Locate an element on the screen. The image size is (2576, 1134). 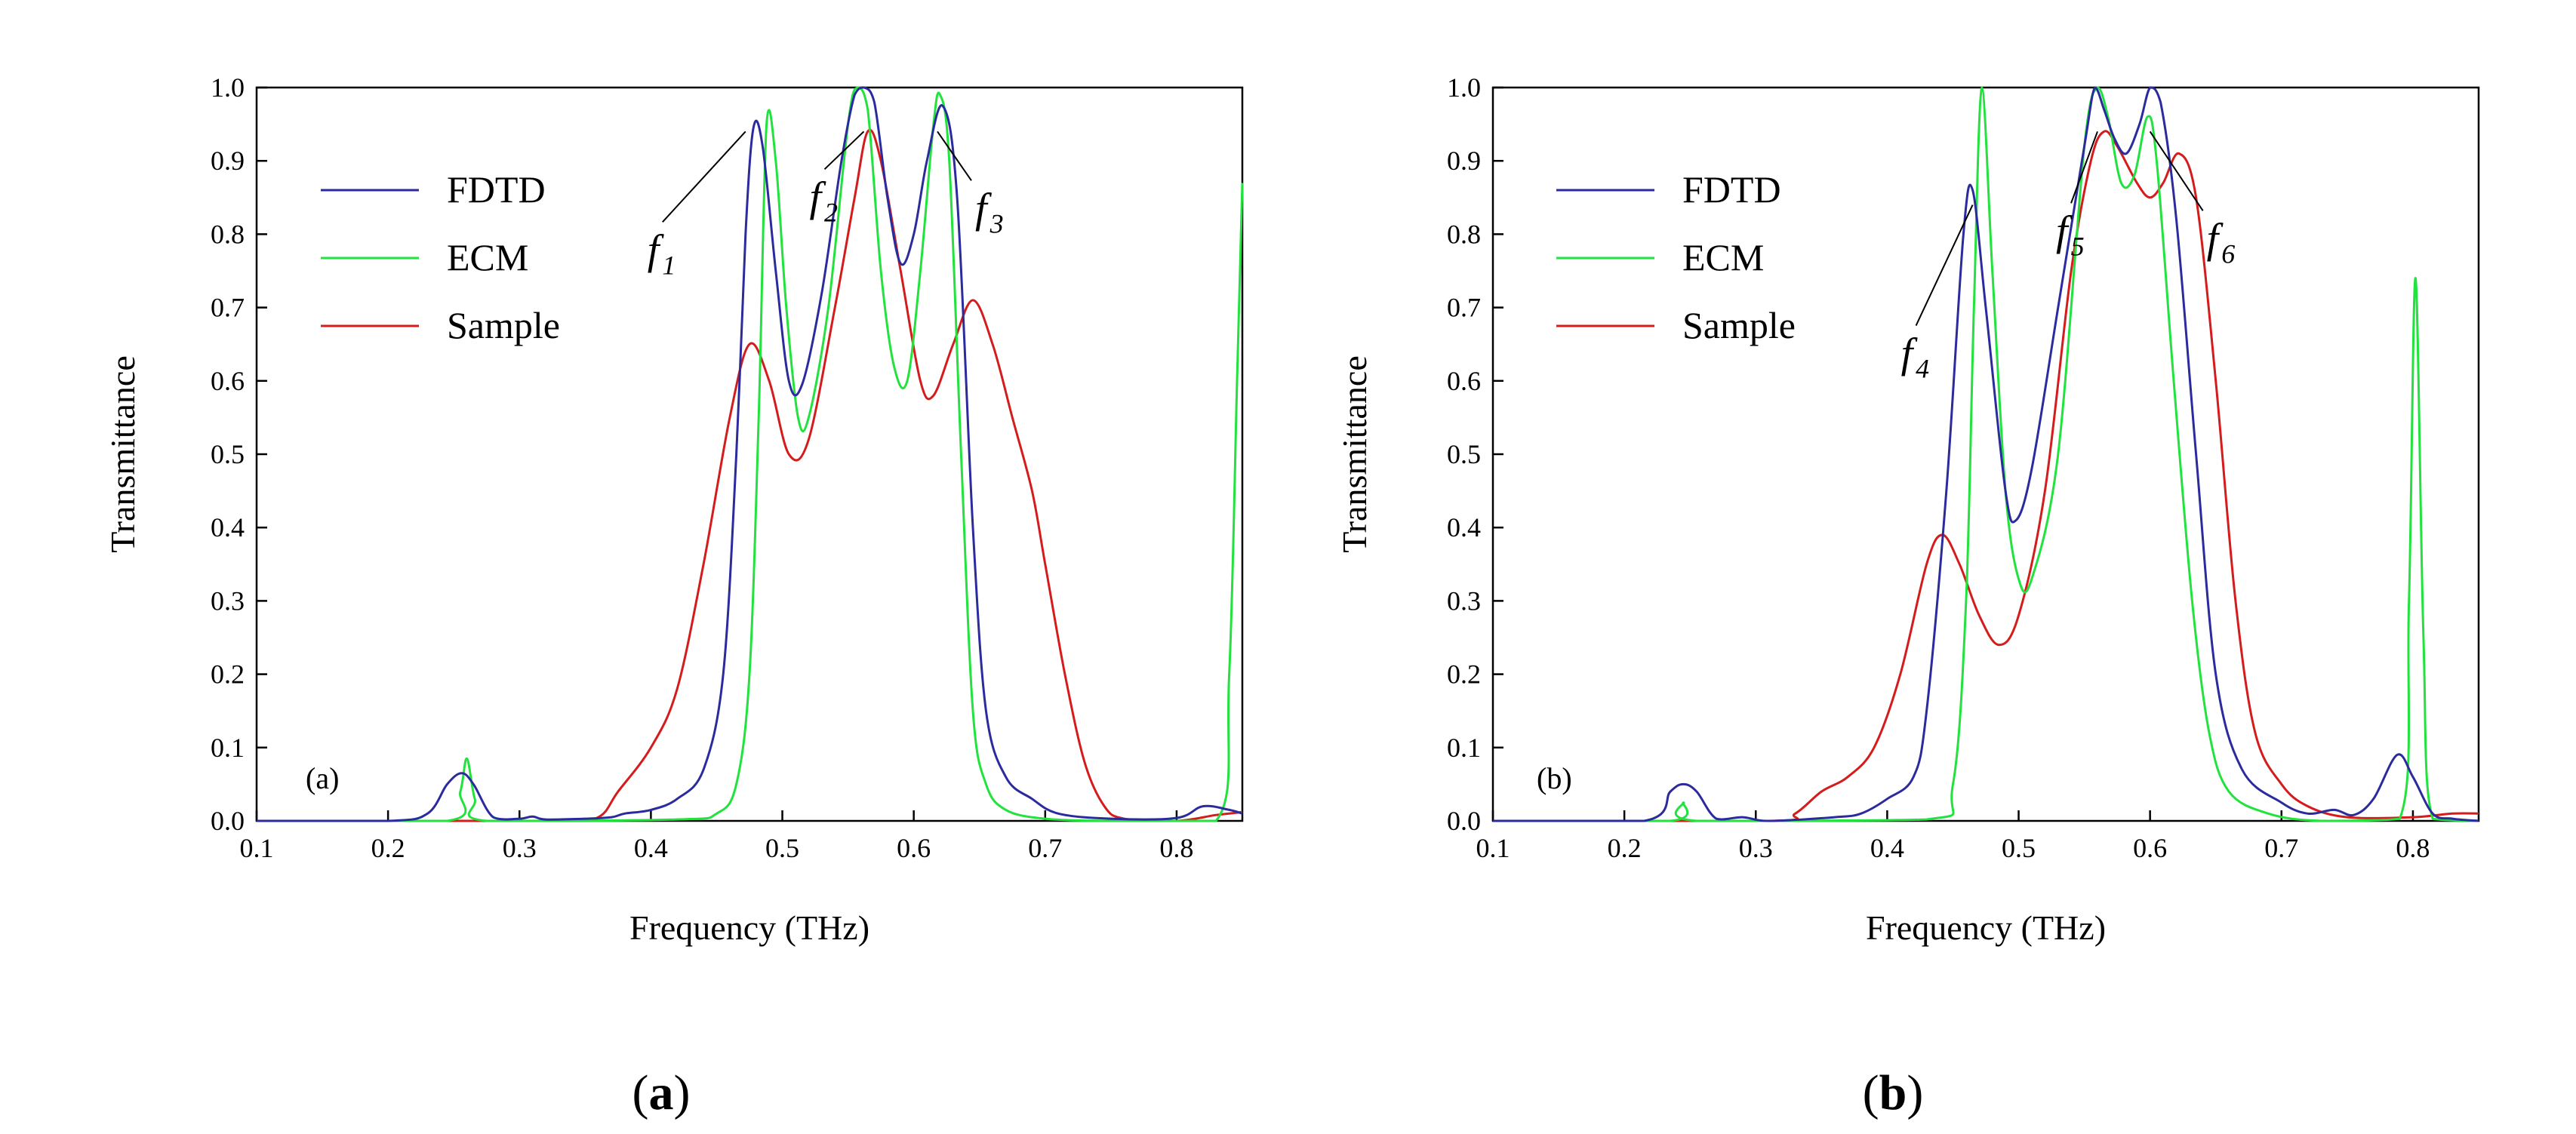
x-tick-label-b-1: 0.2 is located at coordinates (1625, 848).